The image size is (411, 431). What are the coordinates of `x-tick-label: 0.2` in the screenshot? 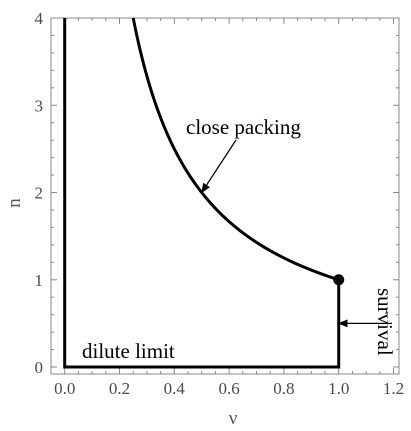 It's located at (119, 388).